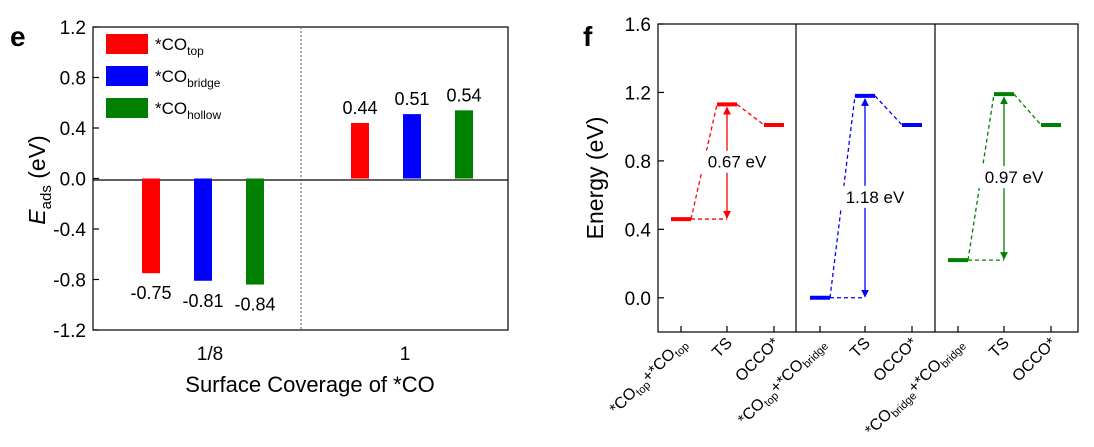 The height and width of the screenshot is (447, 1094). I want to click on barrier-label: 1.18 eV, so click(875, 197).